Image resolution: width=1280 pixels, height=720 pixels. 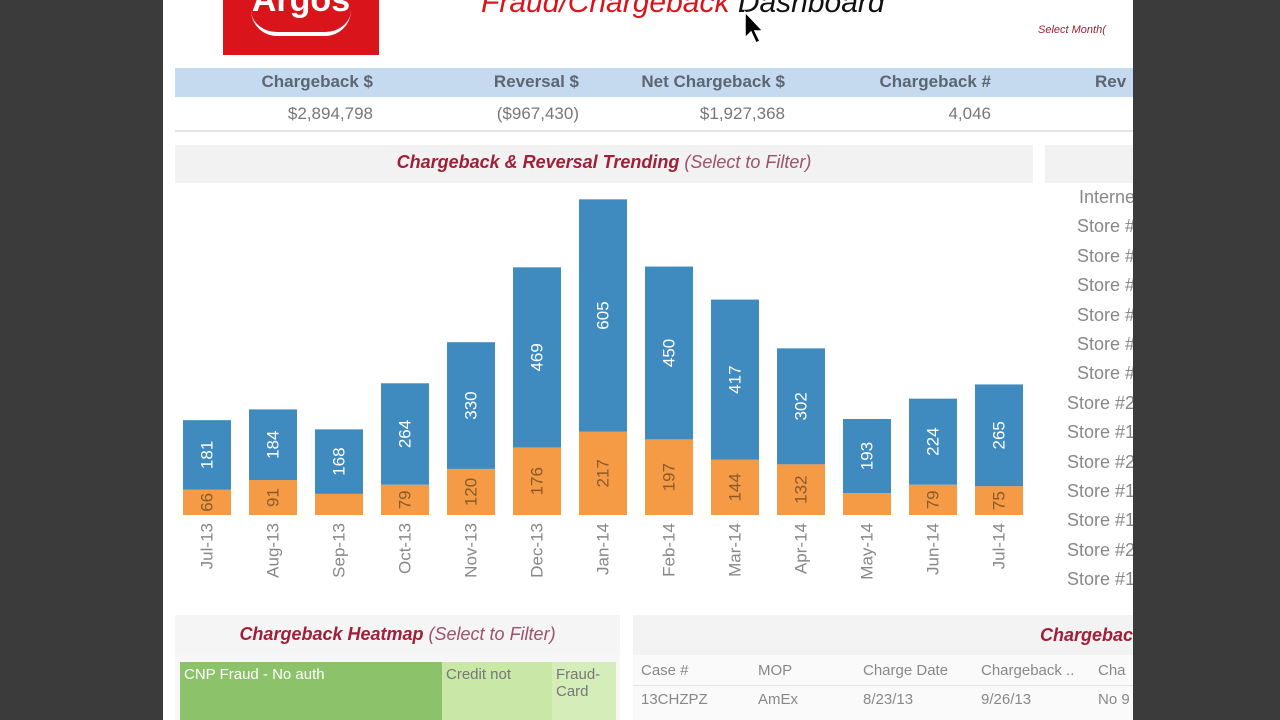 I want to click on x-tick-label: Jul-13, so click(x=207, y=546).